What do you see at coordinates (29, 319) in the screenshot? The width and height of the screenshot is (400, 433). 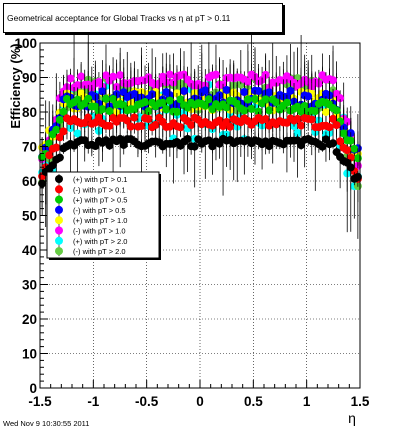 I see `y-tick-label: 20` at bounding box center [29, 319].